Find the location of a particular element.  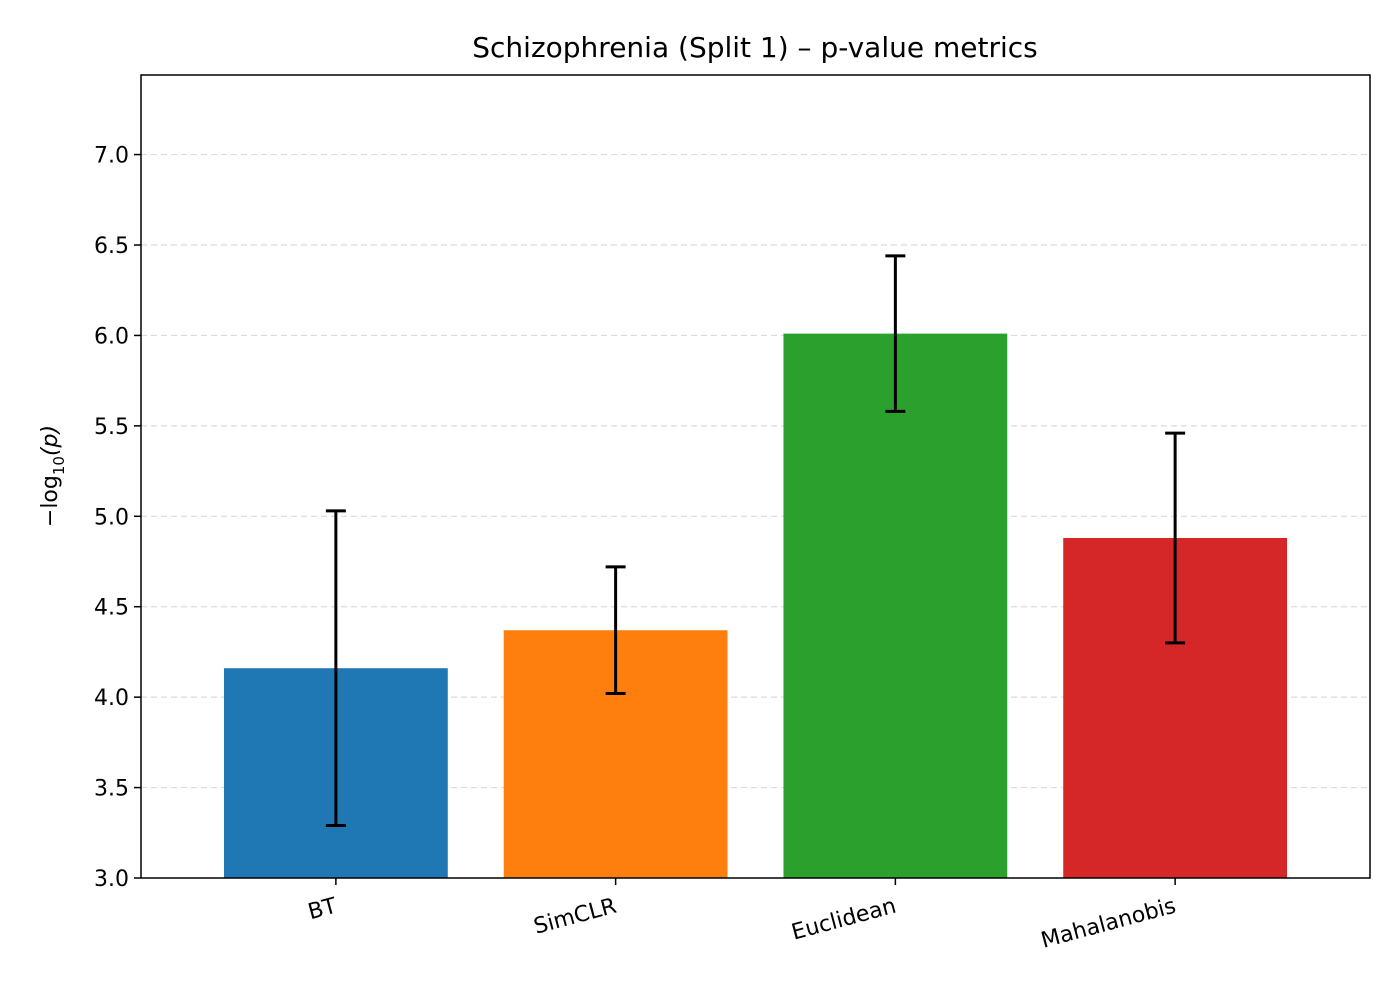

y-axis-label-suffix: (p) is located at coordinates (50, 440).